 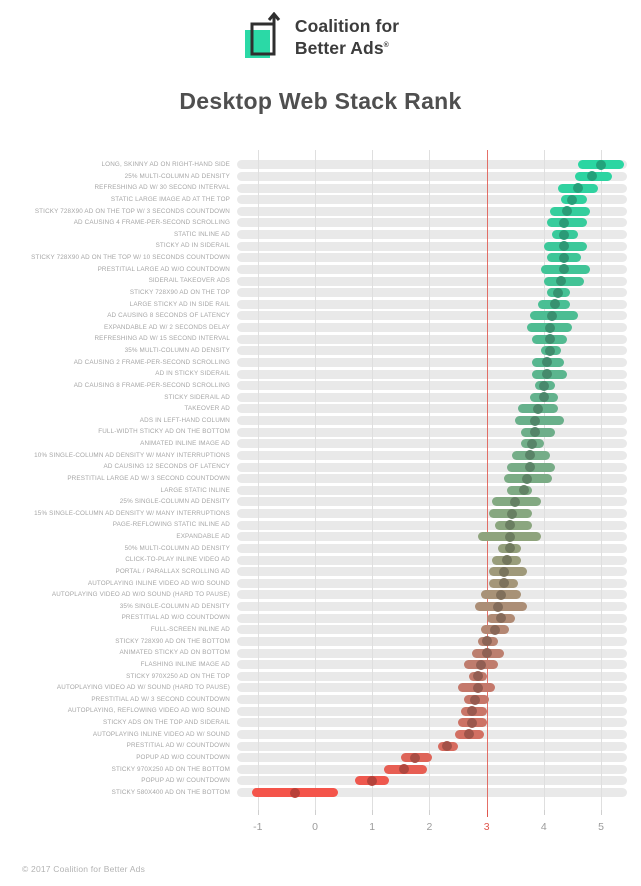 I want to click on chart-row: ADS IN LEFT-HAND COLUMN, so click(x=320, y=421).